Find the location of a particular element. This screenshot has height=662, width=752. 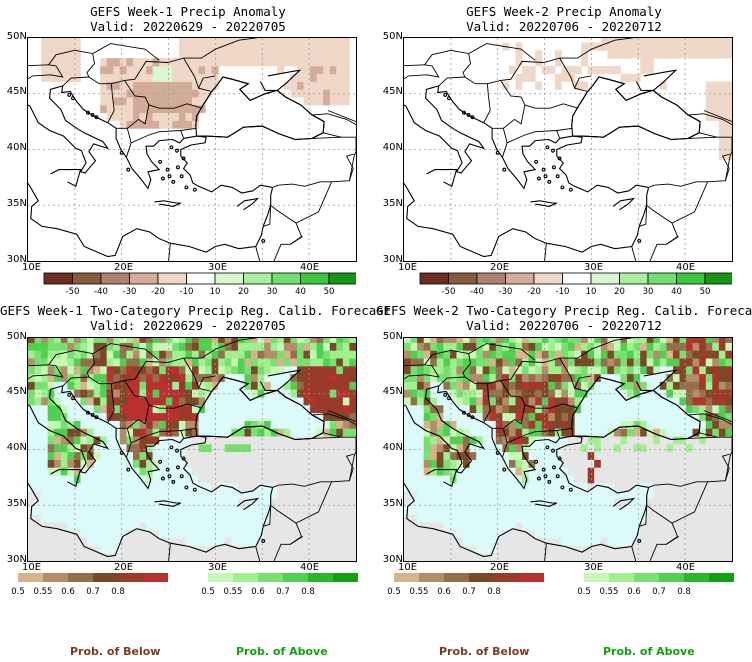

colorbar-tick-label: -10 is located at coordinates (187, 291).